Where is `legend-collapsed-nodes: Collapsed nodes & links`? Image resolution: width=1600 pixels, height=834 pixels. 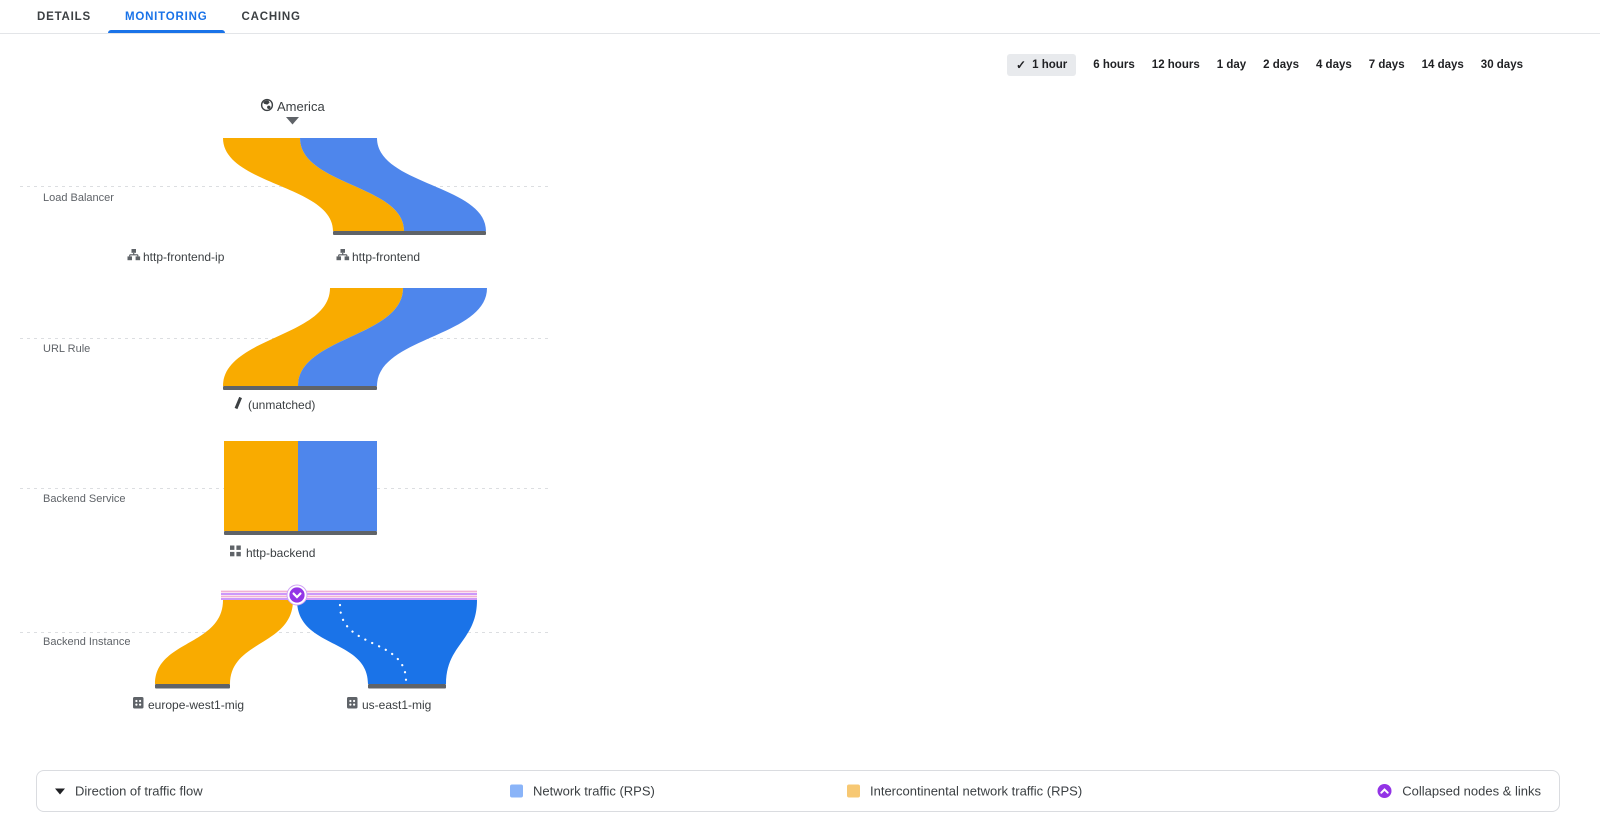
legend-collapsed-nodes: Collapsed nodes & links is located at coordinates (1459, 791).